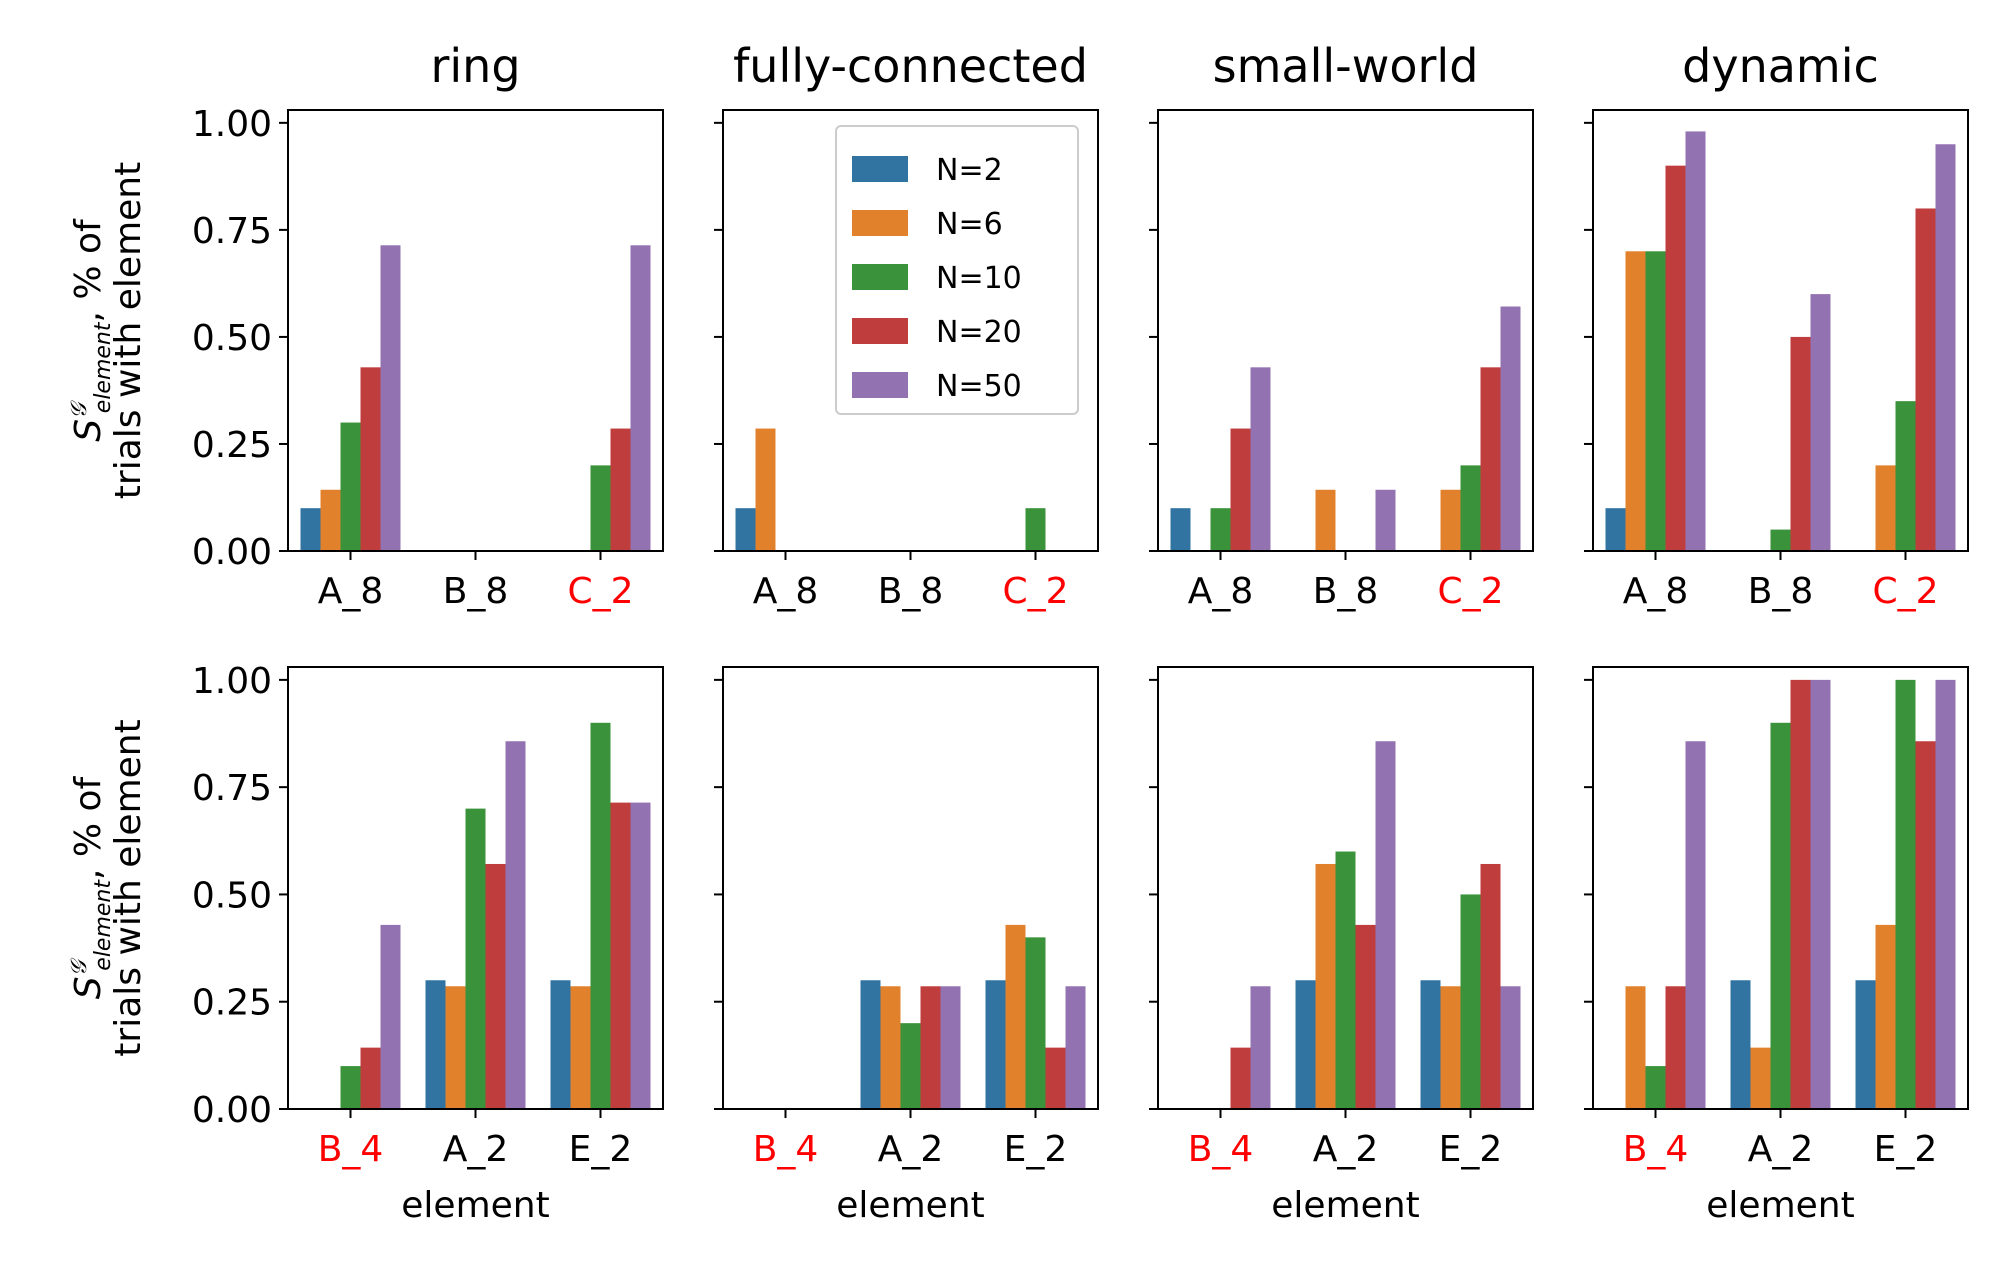 The image size is (2003, 1275). What do you see at coordinates (910, 66) in the screenshot?
I see `panel-title: fully-connected` at bounding box center [910, 66].